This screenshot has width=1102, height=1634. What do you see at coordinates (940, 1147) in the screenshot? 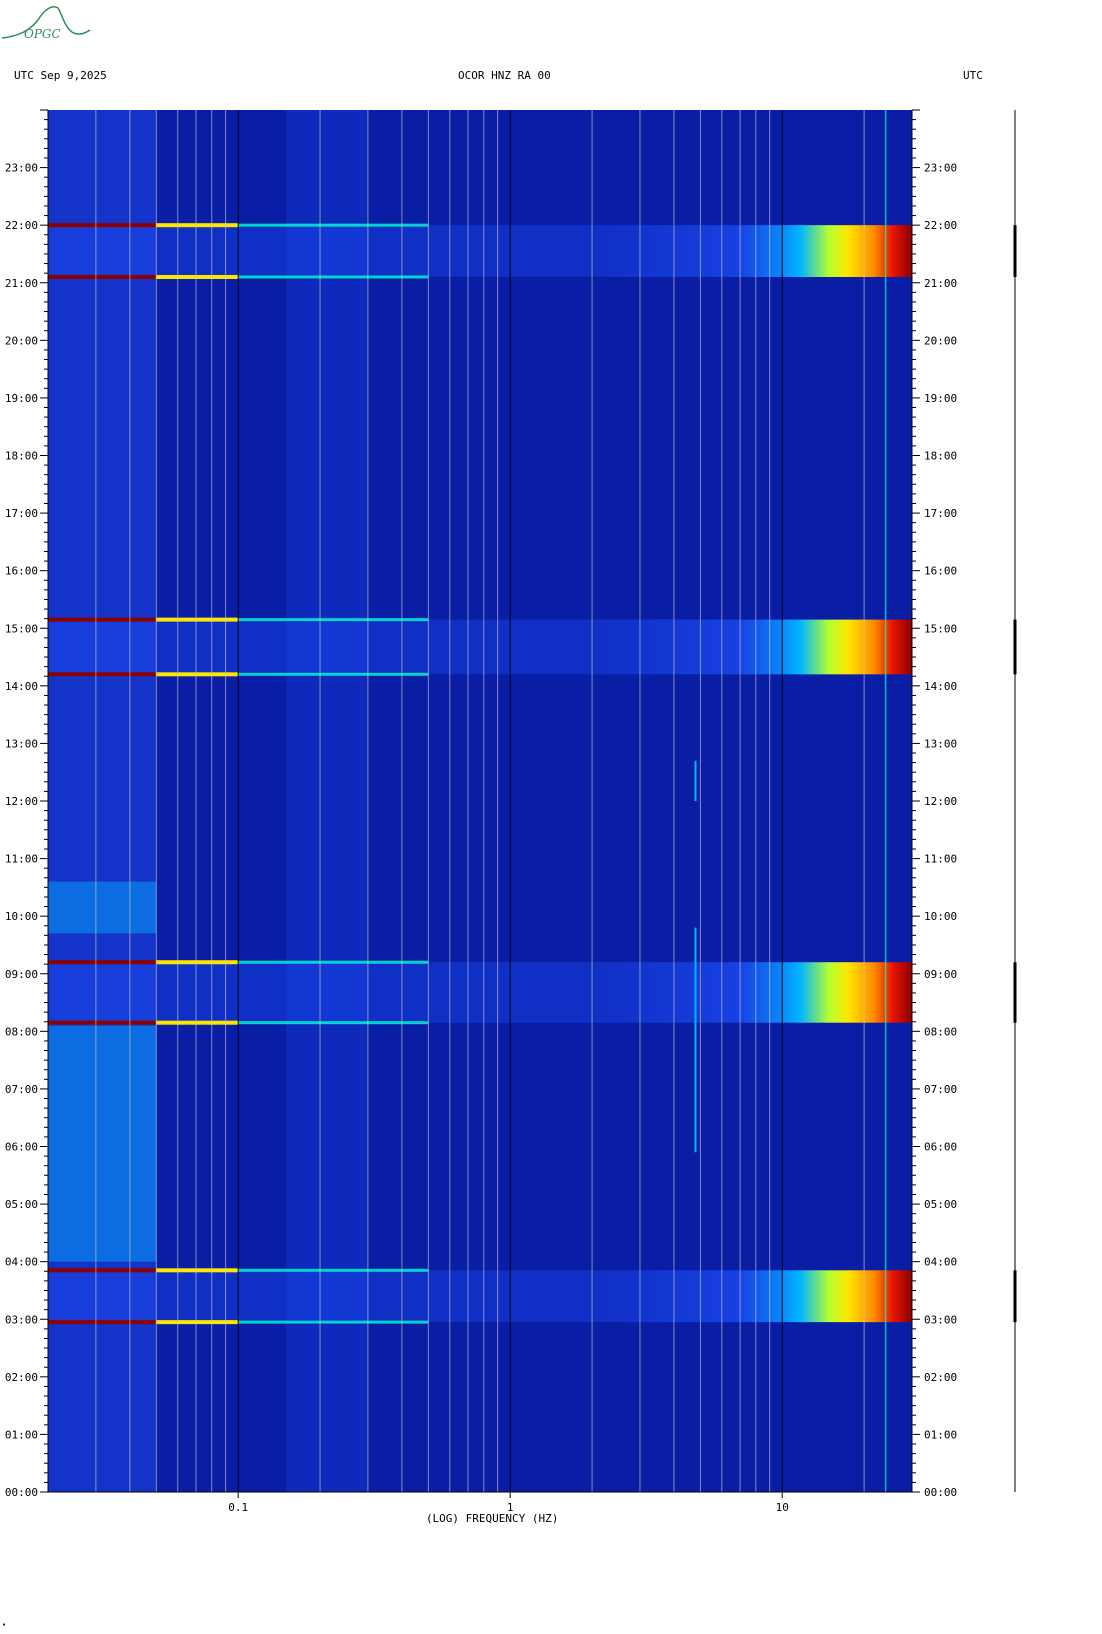
I see `y-tick-label-right: 06:00` at bounding box center [940, 1147].